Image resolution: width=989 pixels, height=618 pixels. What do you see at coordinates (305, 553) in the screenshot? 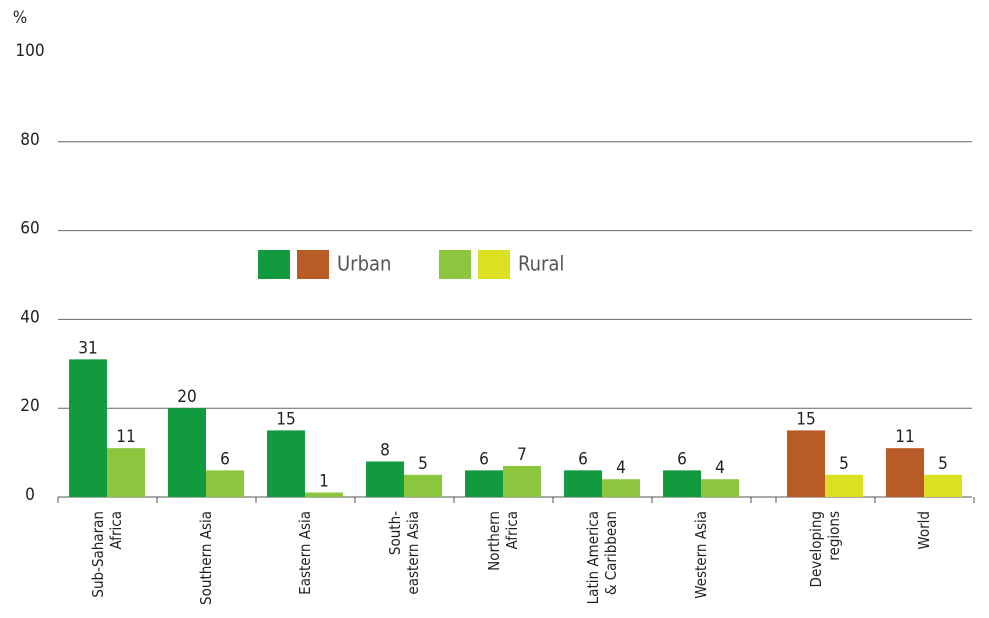
I see `x-tick-label: Eastern Asia` at bounding box center [305, 553].